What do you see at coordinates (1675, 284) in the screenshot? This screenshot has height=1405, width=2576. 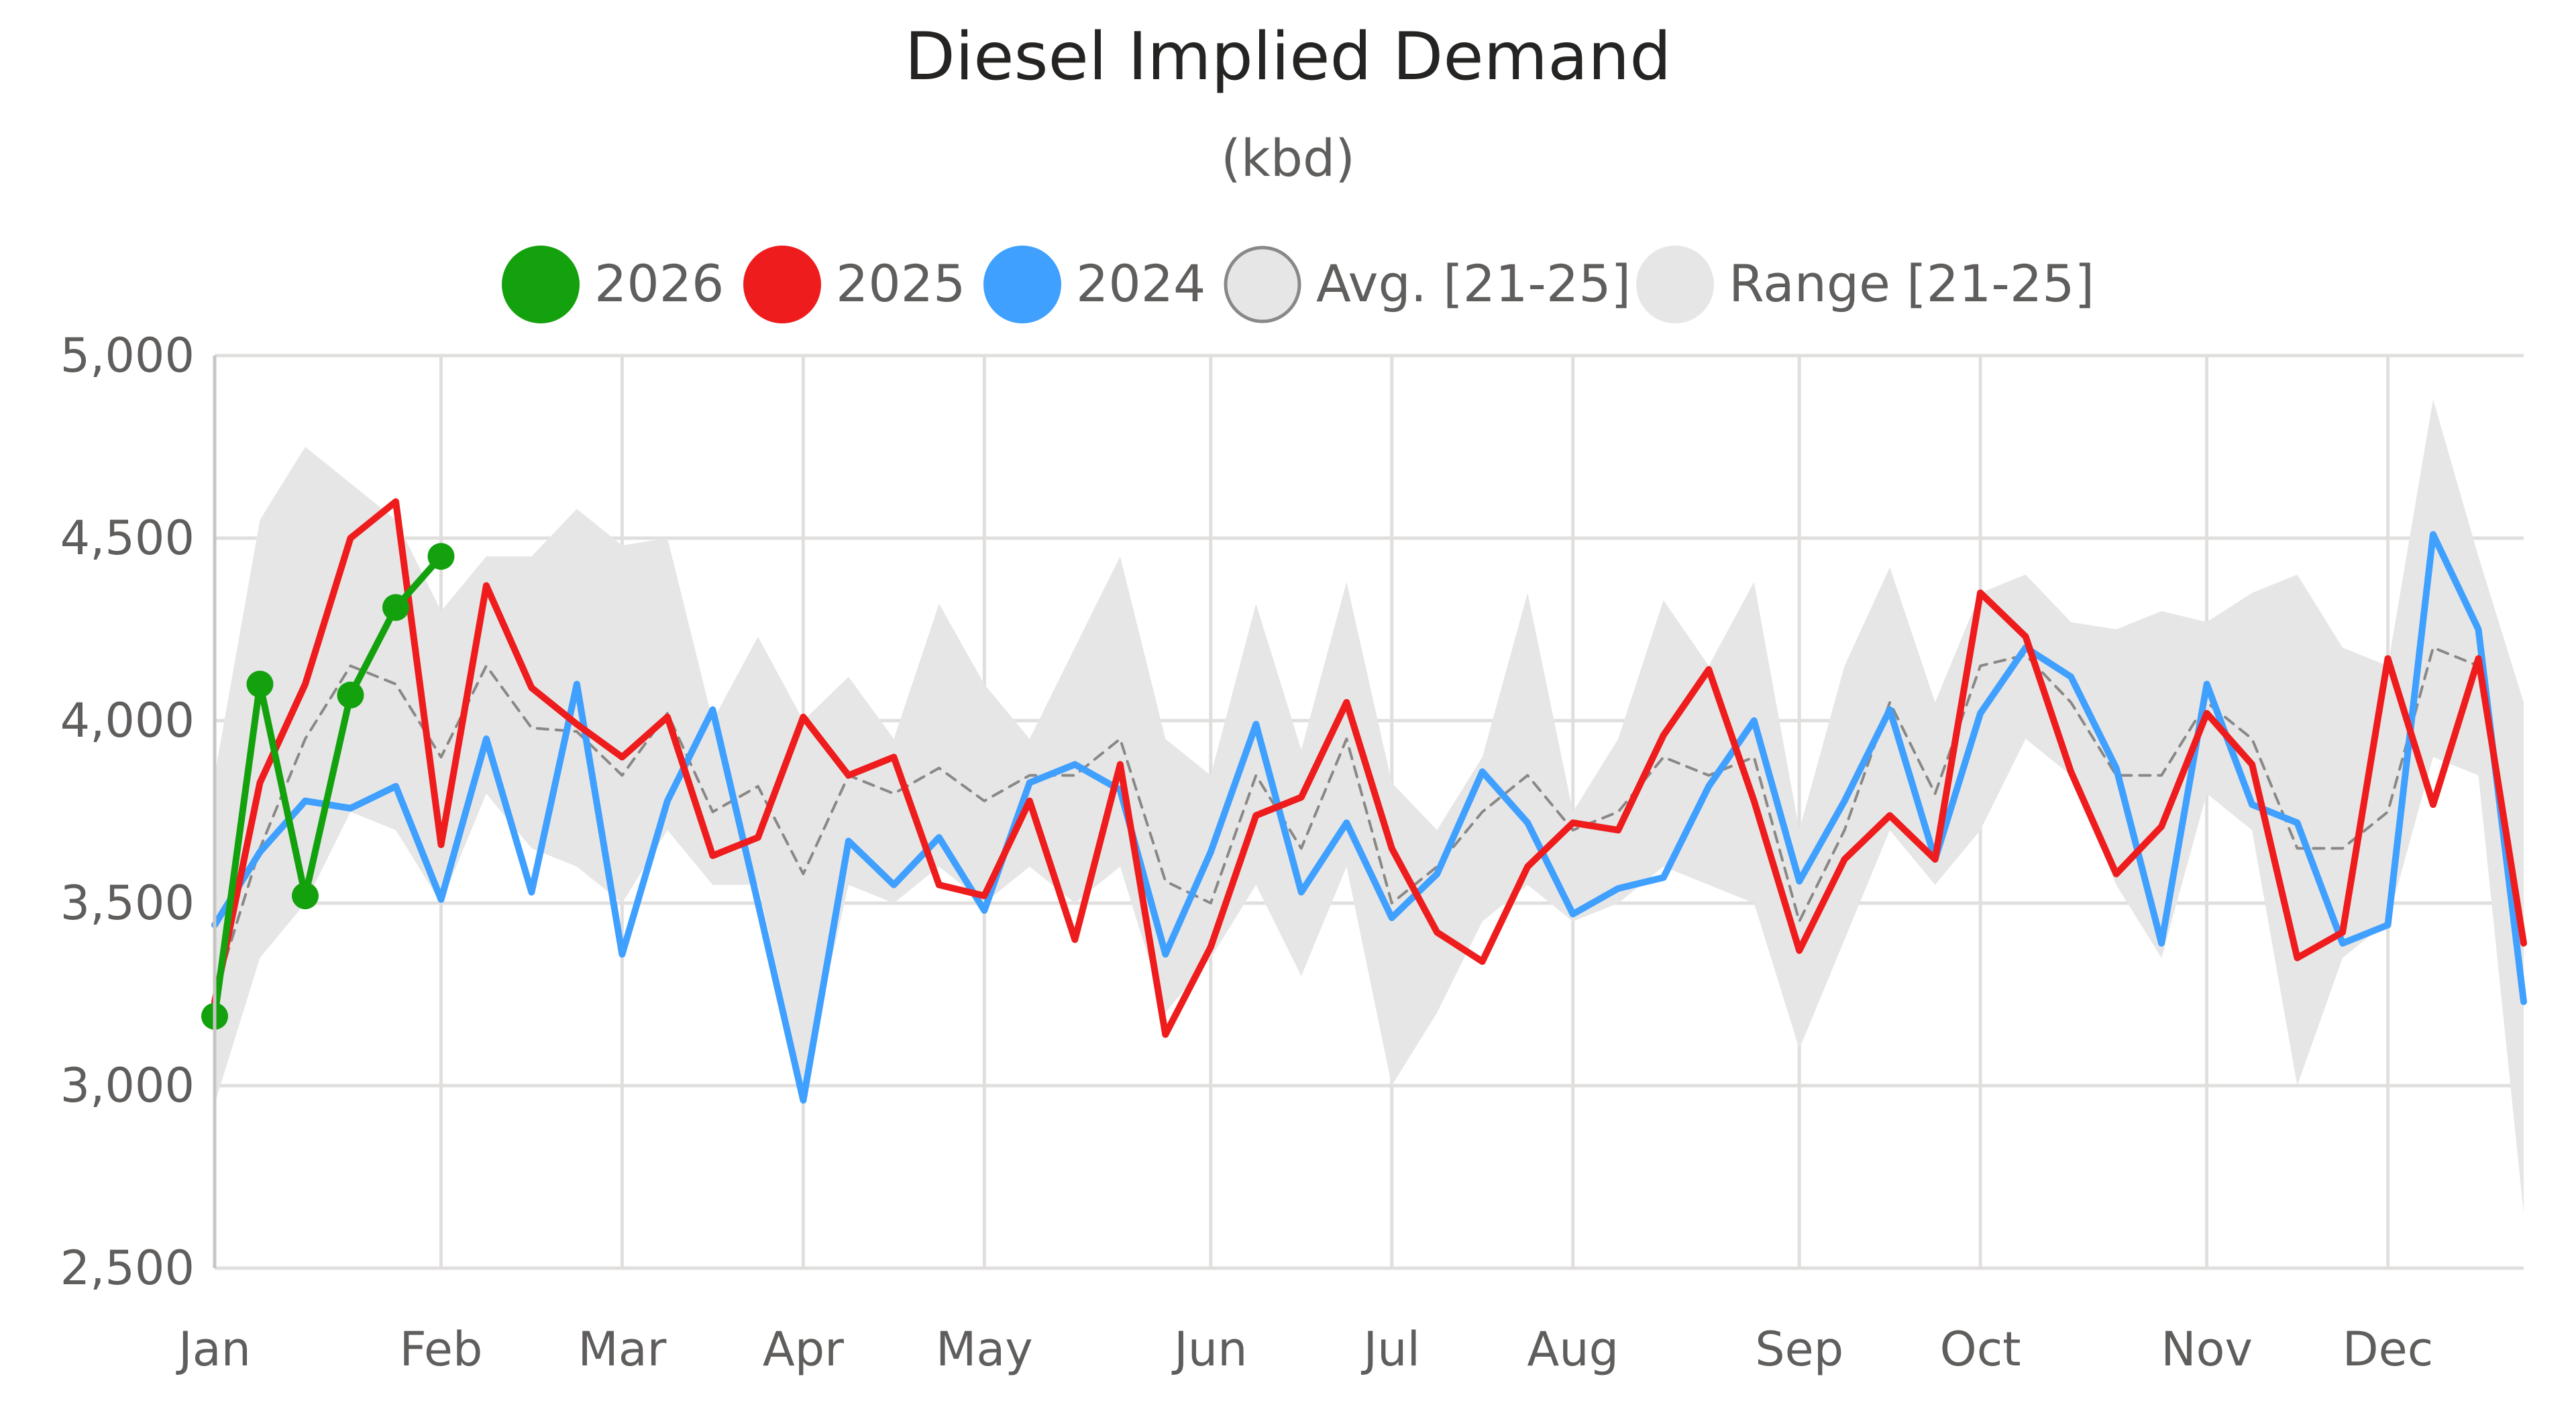 I see `legend-marker-range` at bounding box center [1675, 284].